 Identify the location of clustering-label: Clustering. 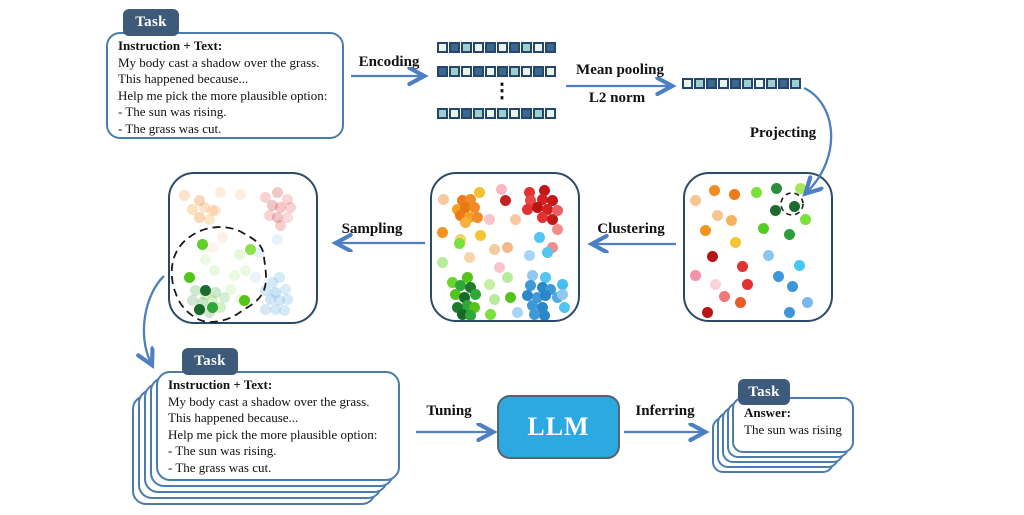
(631, 229).